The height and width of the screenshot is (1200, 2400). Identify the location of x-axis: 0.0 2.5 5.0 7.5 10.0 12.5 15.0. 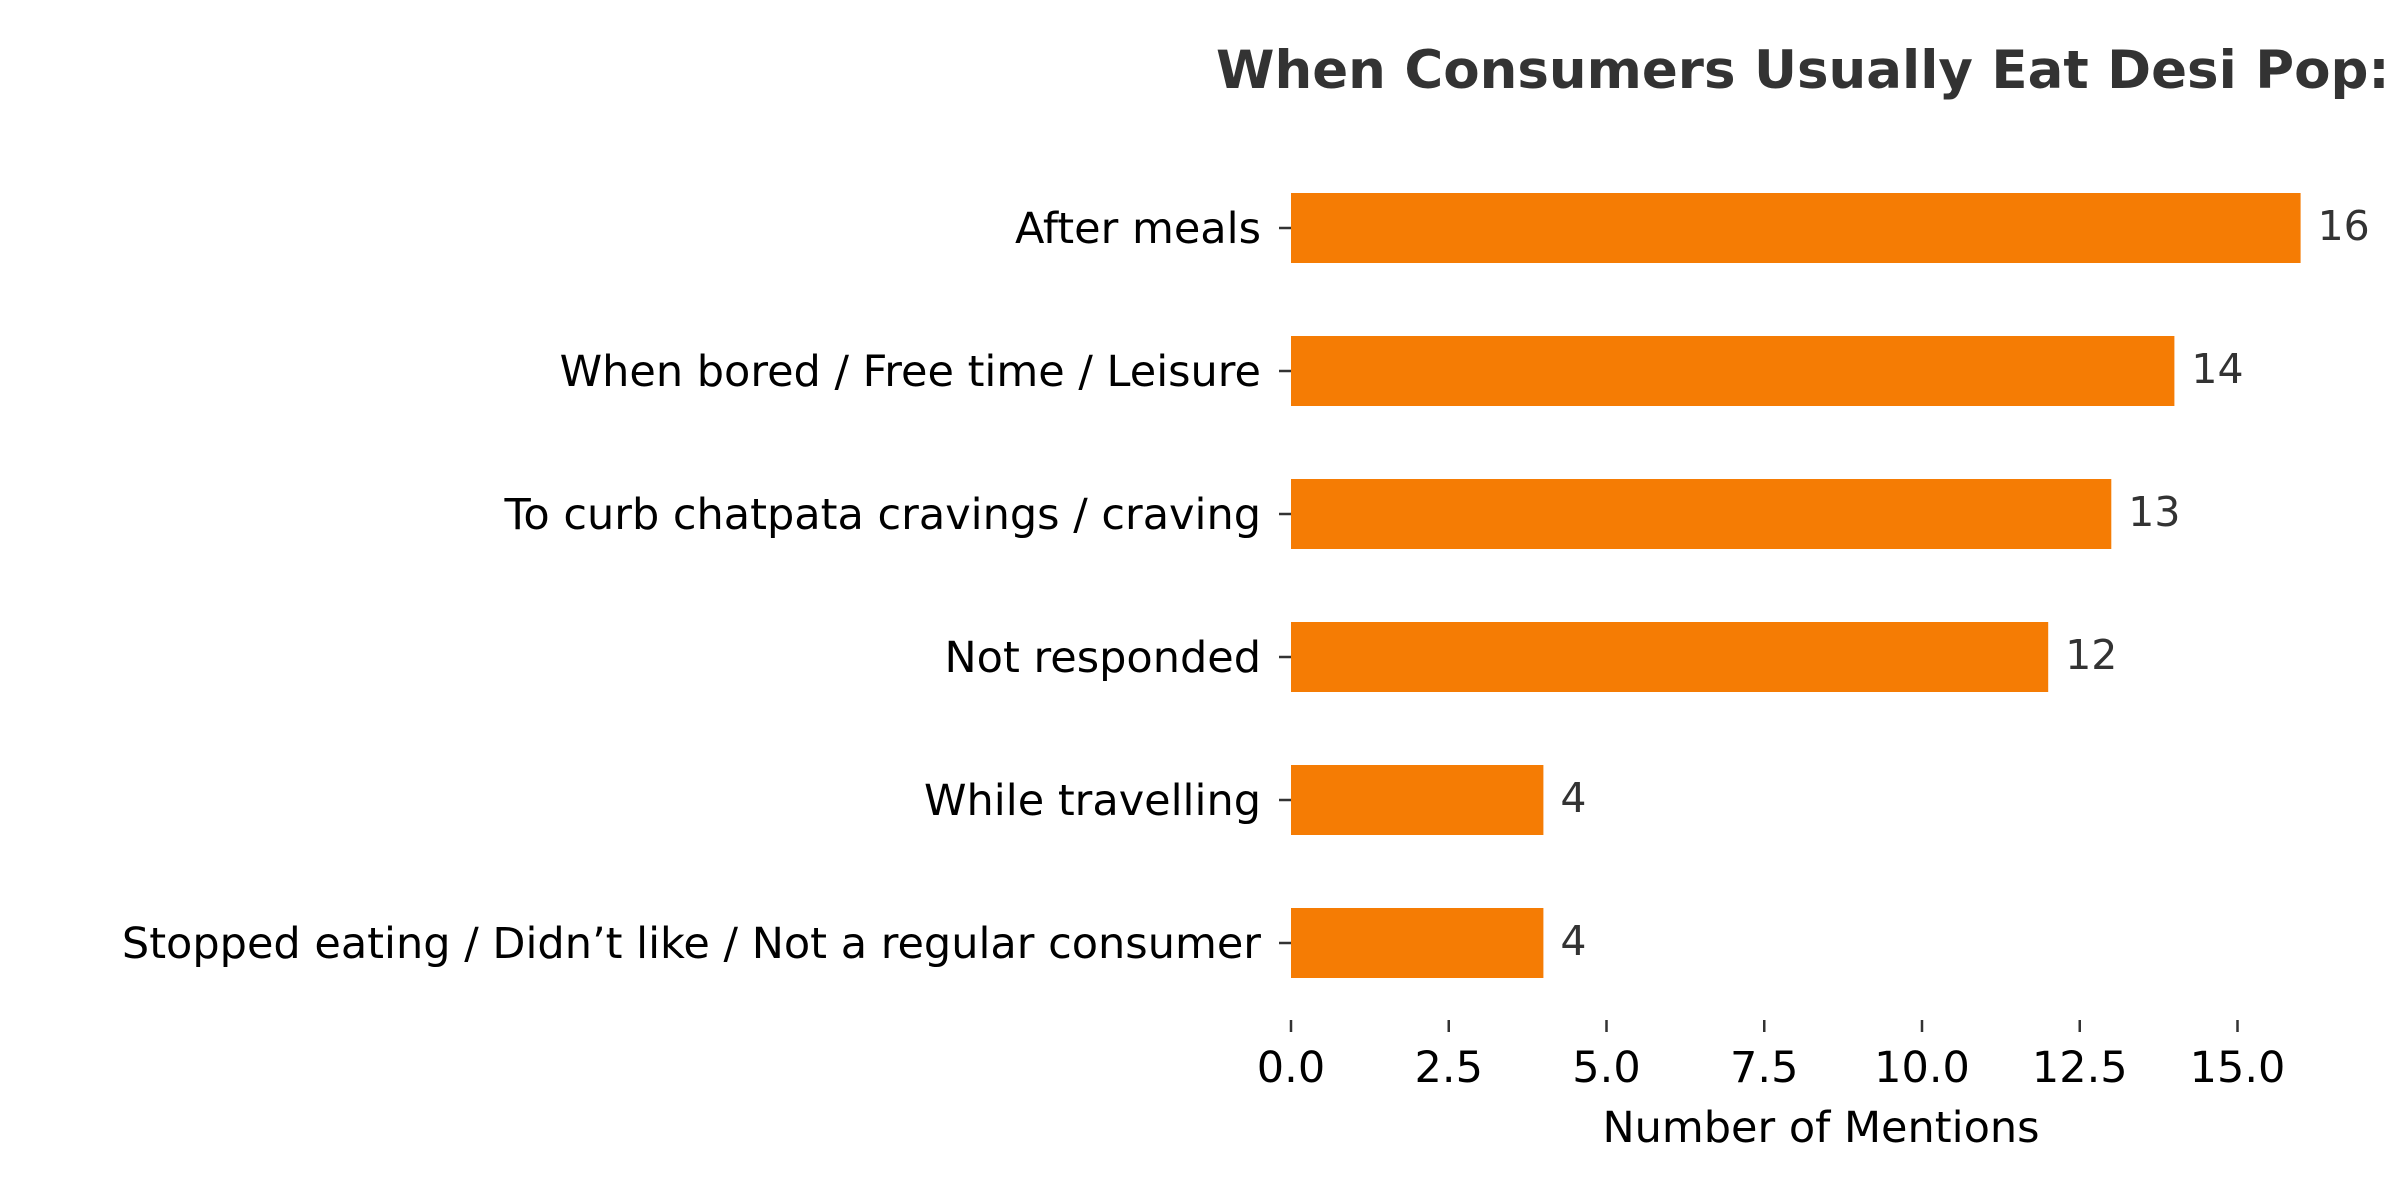
(1771, 1056).